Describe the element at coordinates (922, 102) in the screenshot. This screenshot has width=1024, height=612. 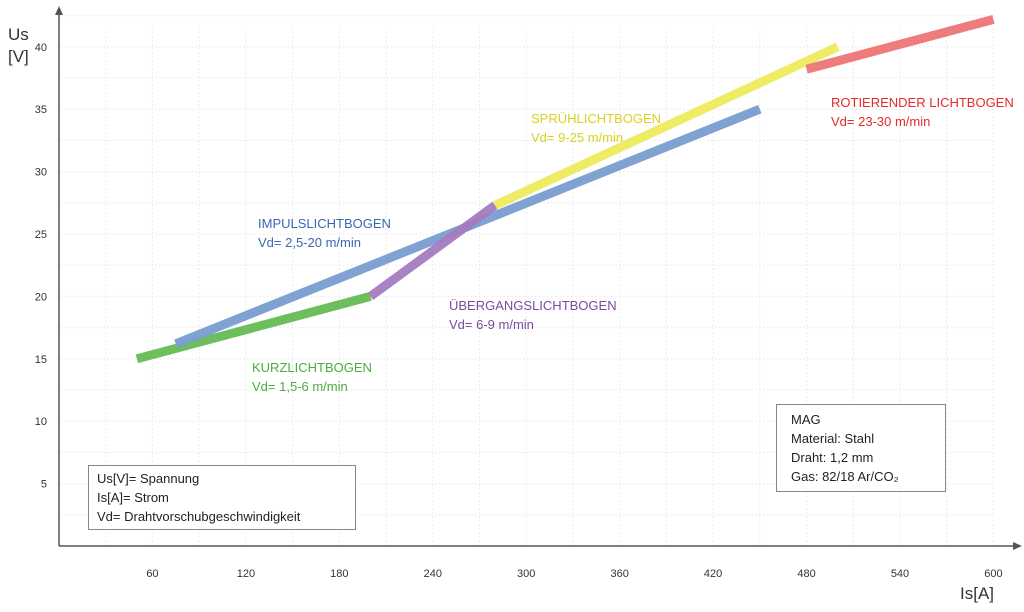
I see `series-label-rotierend-name: ROTIERENDER LICHTBOGEN` at that location.